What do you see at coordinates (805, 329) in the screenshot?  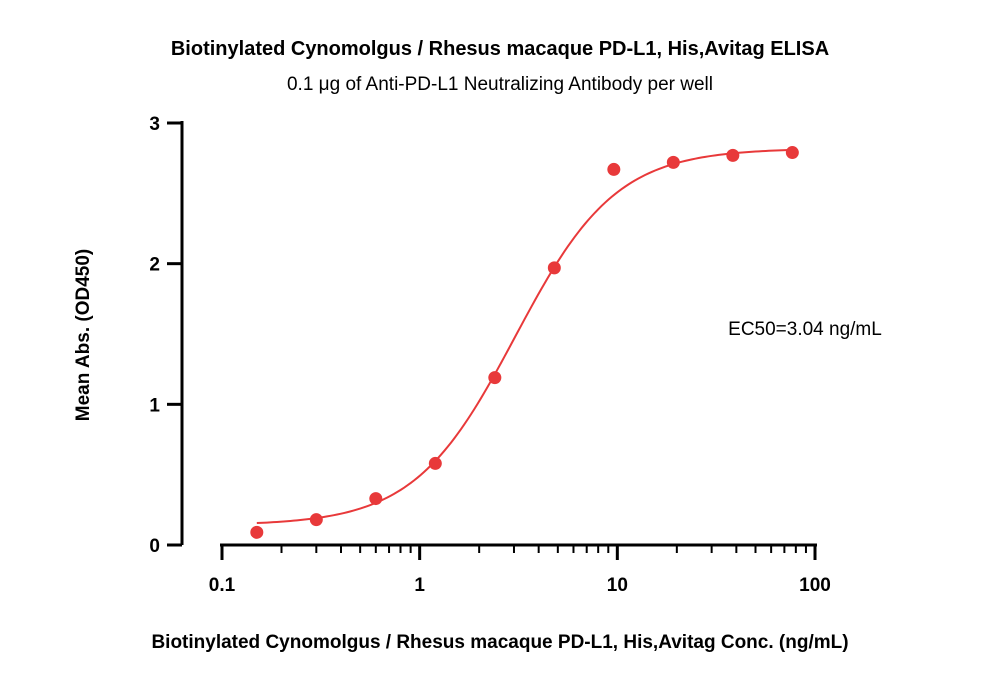 I see `ec50-annotation: EC50=3.04 ng/mL` at bounding box center [805, 329].